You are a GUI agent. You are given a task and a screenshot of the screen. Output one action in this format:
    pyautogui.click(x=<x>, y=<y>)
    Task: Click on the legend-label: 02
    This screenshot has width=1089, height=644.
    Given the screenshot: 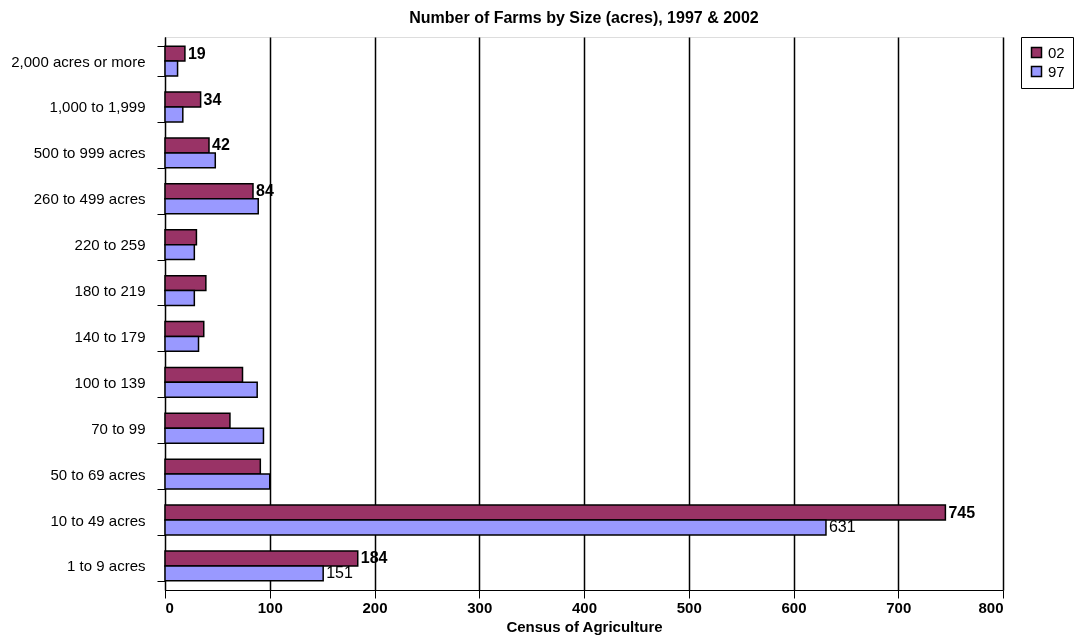 What is the action you would take?
    pyautogui.click(x=1056, y=52)
    